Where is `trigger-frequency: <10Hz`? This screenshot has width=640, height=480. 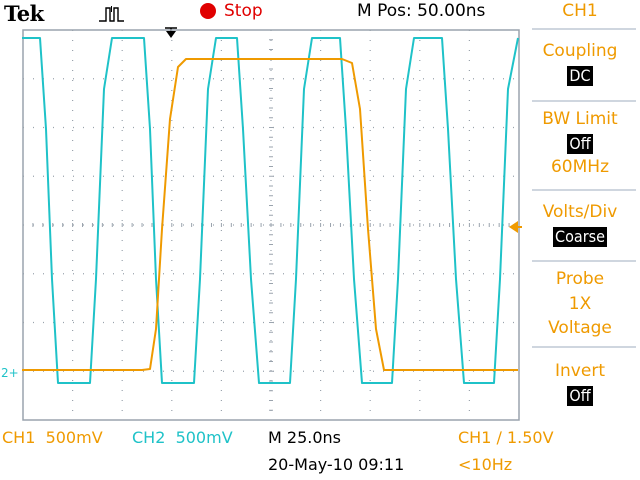 trigger-frequency: <10Hz is located at coordinates (485, 464).